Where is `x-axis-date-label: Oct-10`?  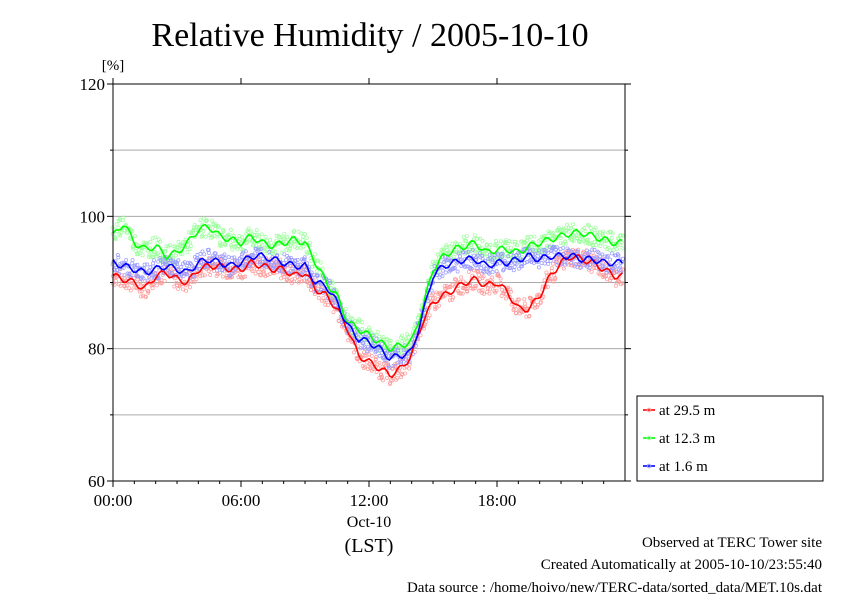 x-axis-date-label: Oct-10 is located at coordinates (369, 522).